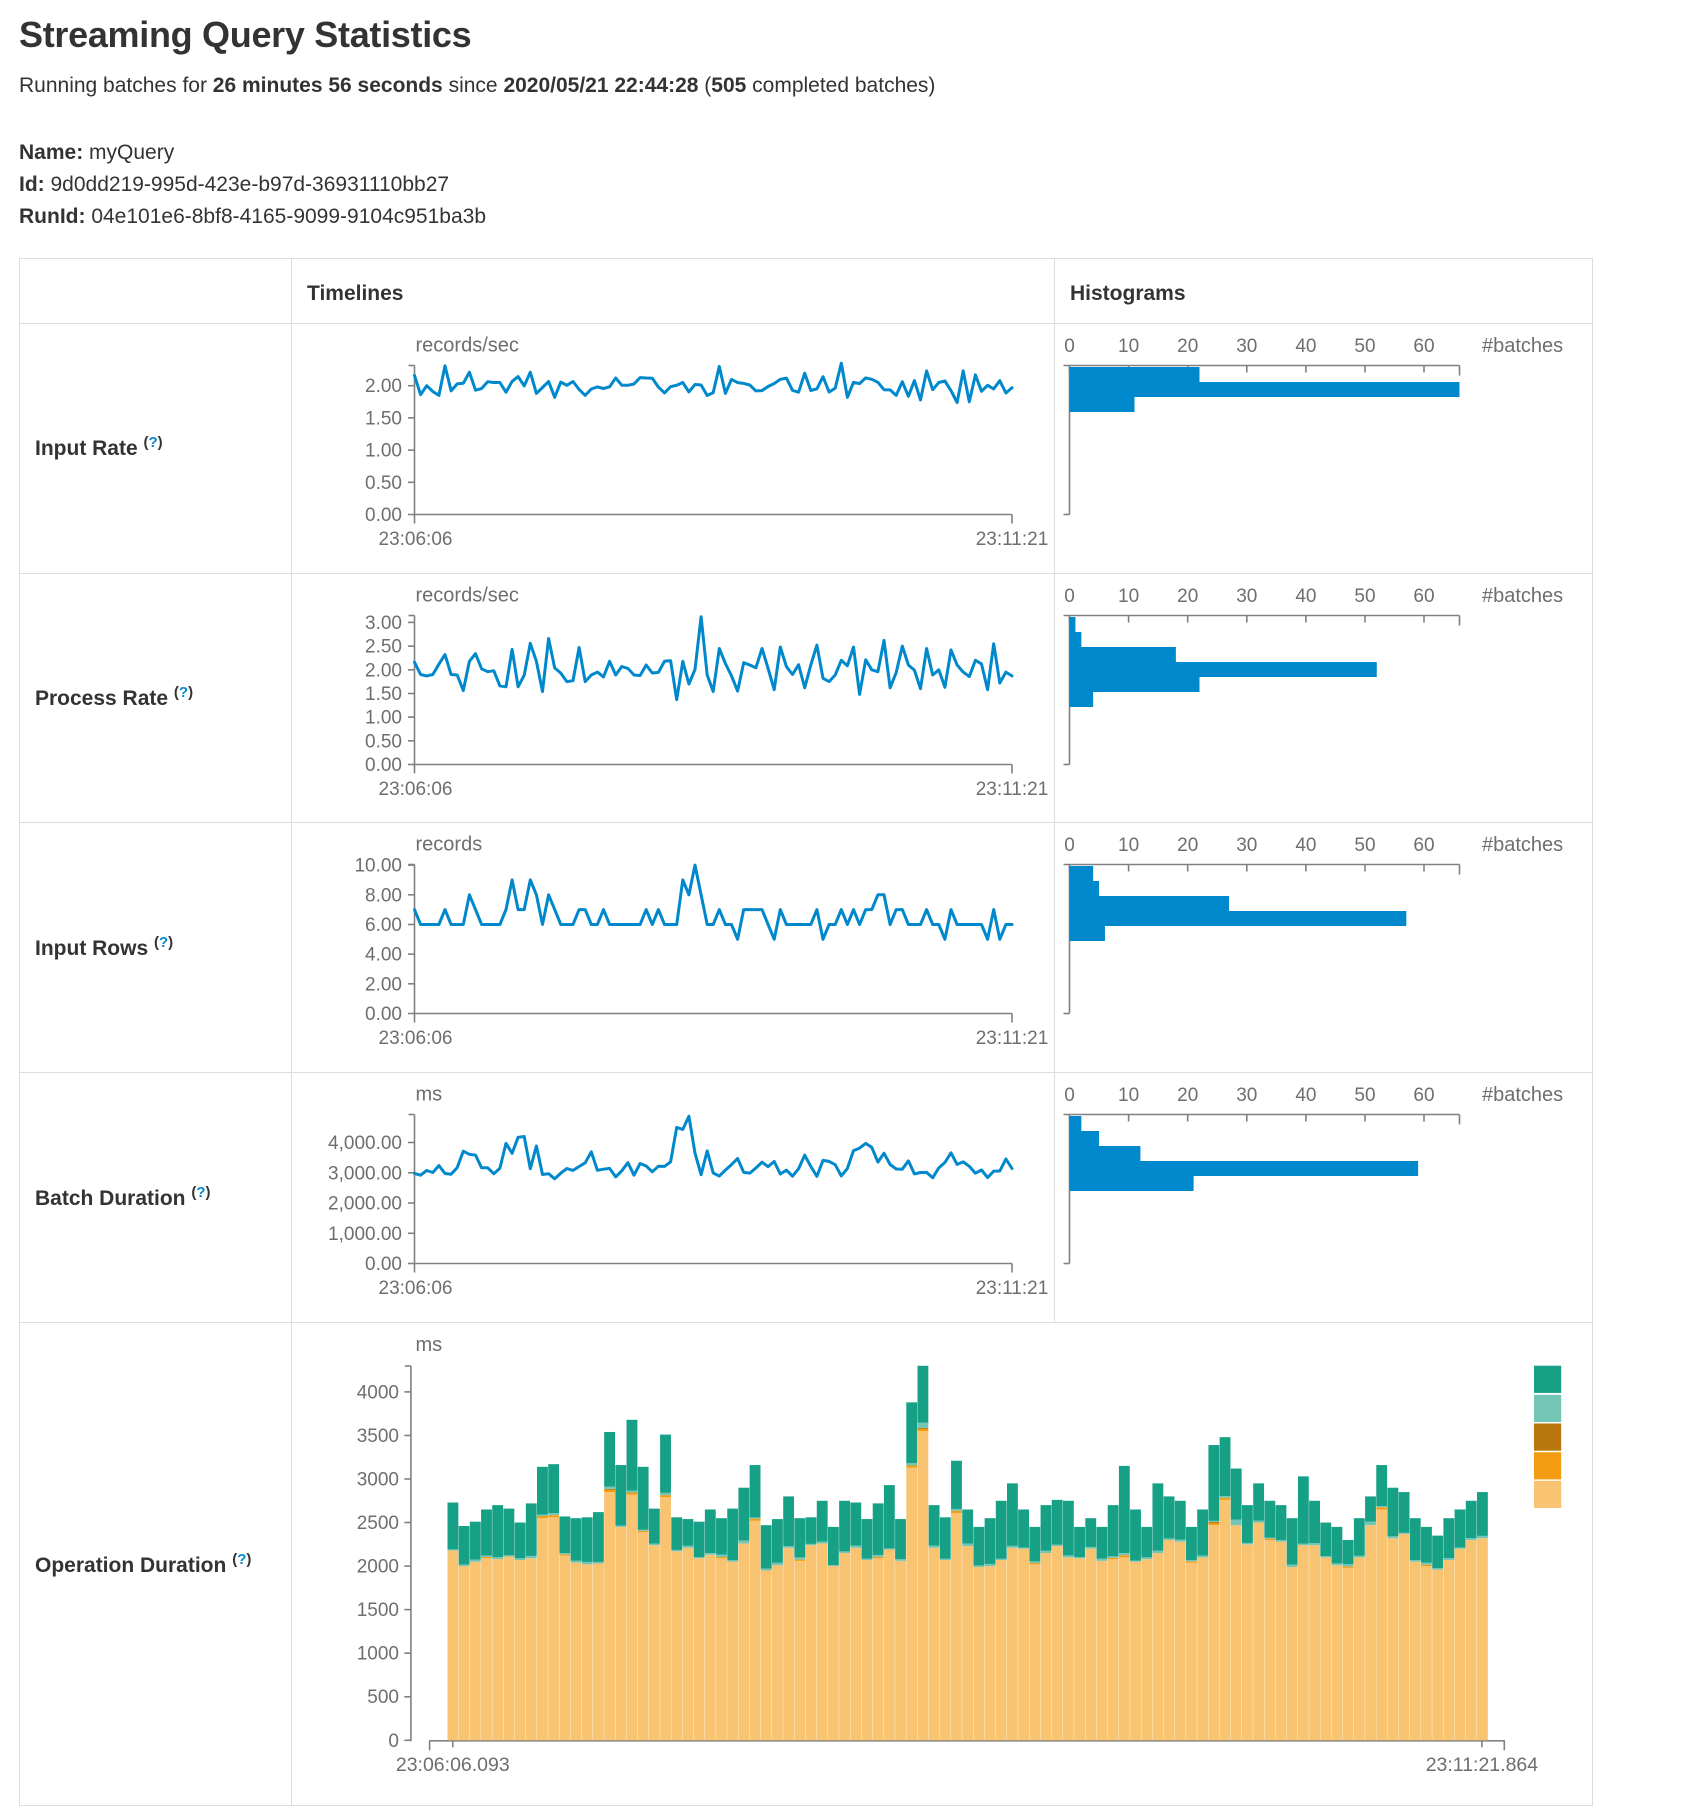  Describe the element at coordinates (383, 925) in the screenshot. I see `svg-text: 6.00` at that location.